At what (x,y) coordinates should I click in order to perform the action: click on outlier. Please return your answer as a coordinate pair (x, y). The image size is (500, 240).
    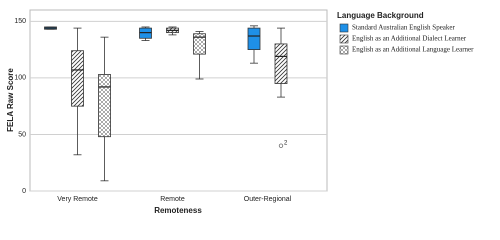
    Looking at the image, I should click on (281, 145).